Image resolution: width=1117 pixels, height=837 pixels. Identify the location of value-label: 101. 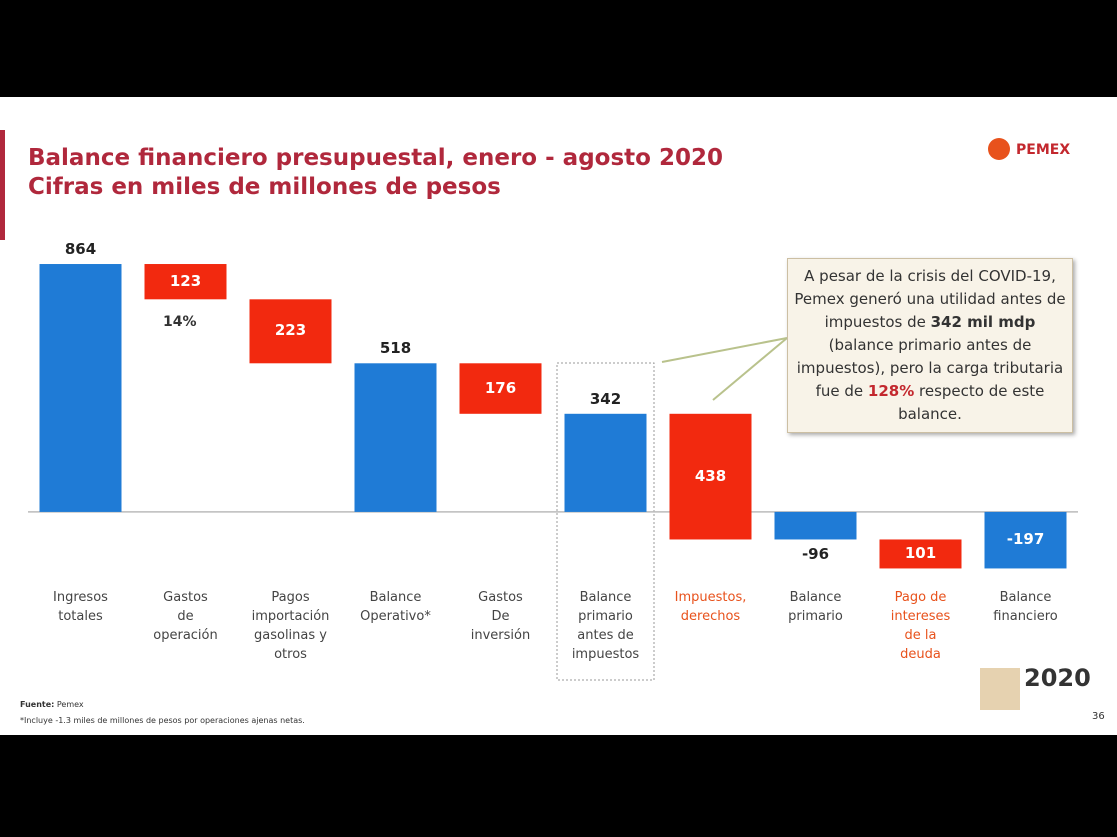
(920, 552).